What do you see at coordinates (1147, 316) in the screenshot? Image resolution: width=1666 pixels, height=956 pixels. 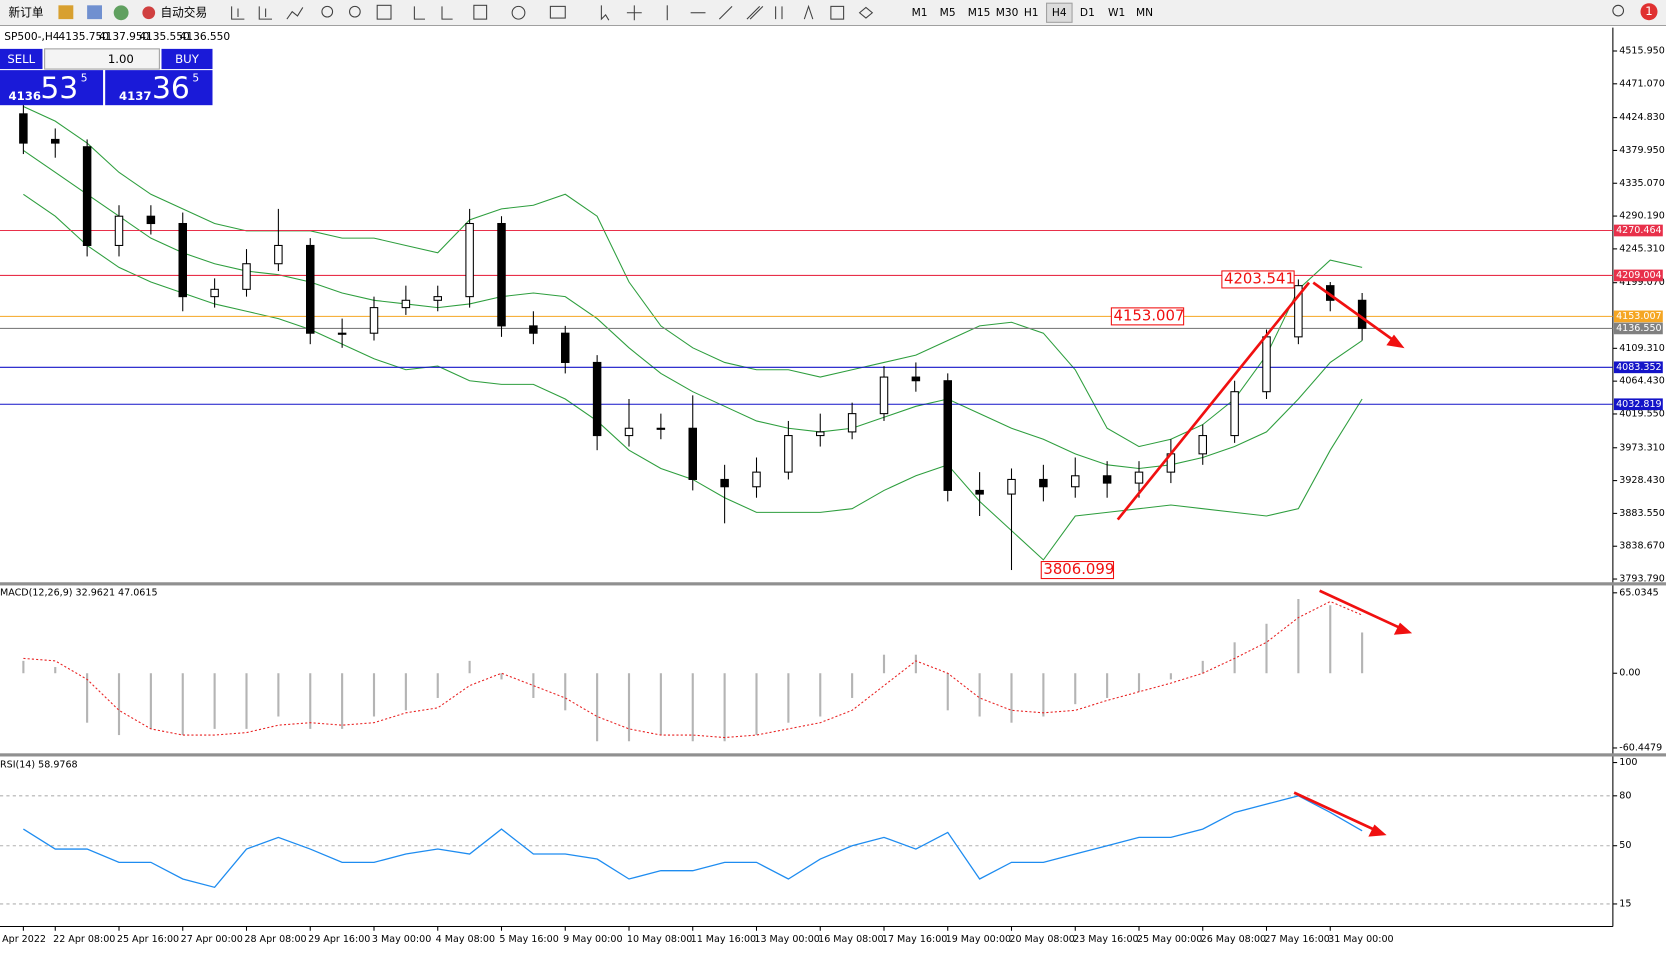 I see `price-annotation-box` at bounding box center [1147, 316].